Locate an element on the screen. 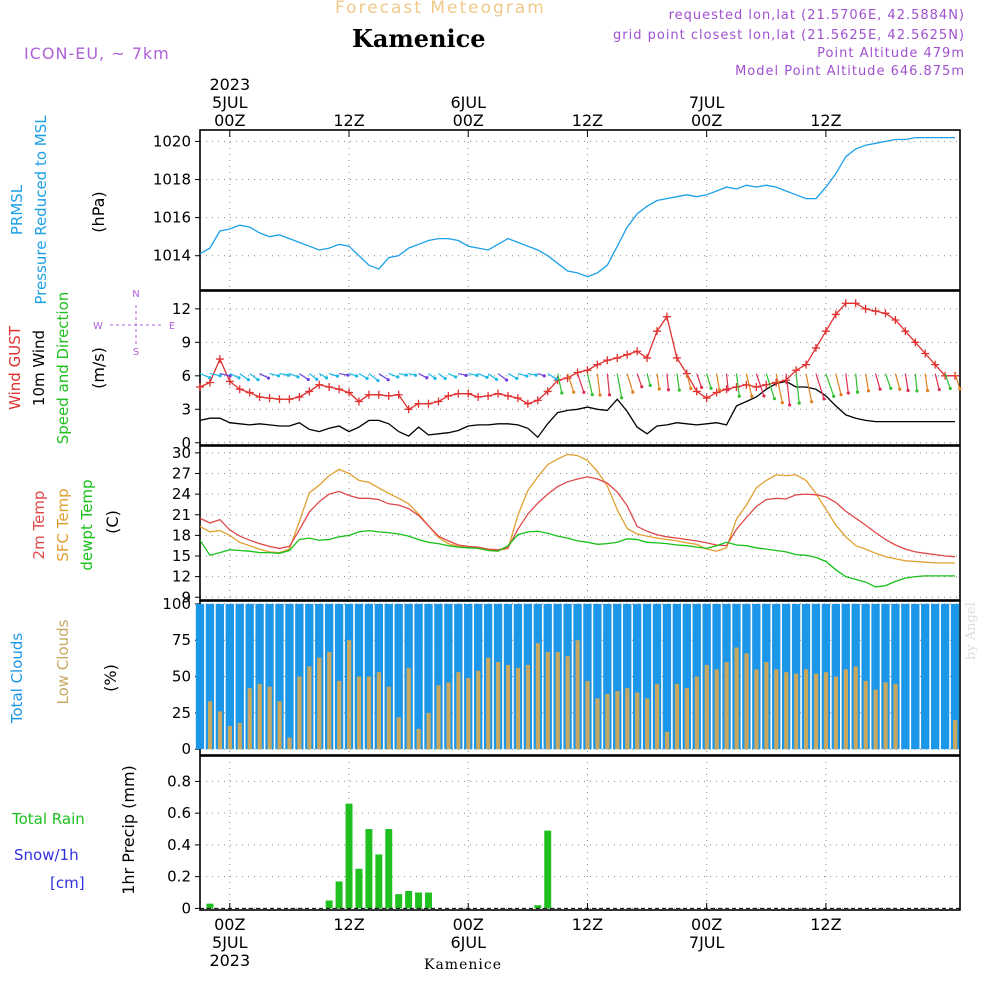  title-snow: Snow/1h is located at coordinates (46, 855).